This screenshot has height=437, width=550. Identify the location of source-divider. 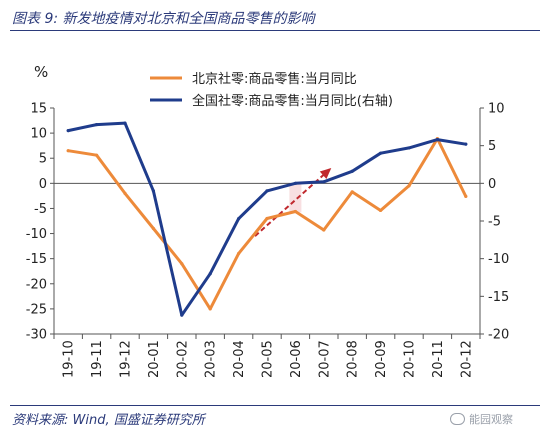
(275, 405).